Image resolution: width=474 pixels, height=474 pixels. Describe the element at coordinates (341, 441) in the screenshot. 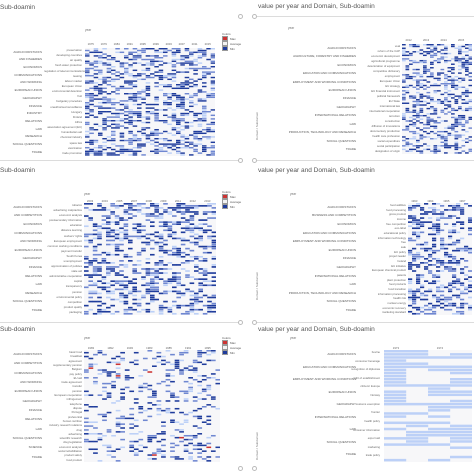

I see `domain-label: SOCIAL QUESTIONS` at that location.